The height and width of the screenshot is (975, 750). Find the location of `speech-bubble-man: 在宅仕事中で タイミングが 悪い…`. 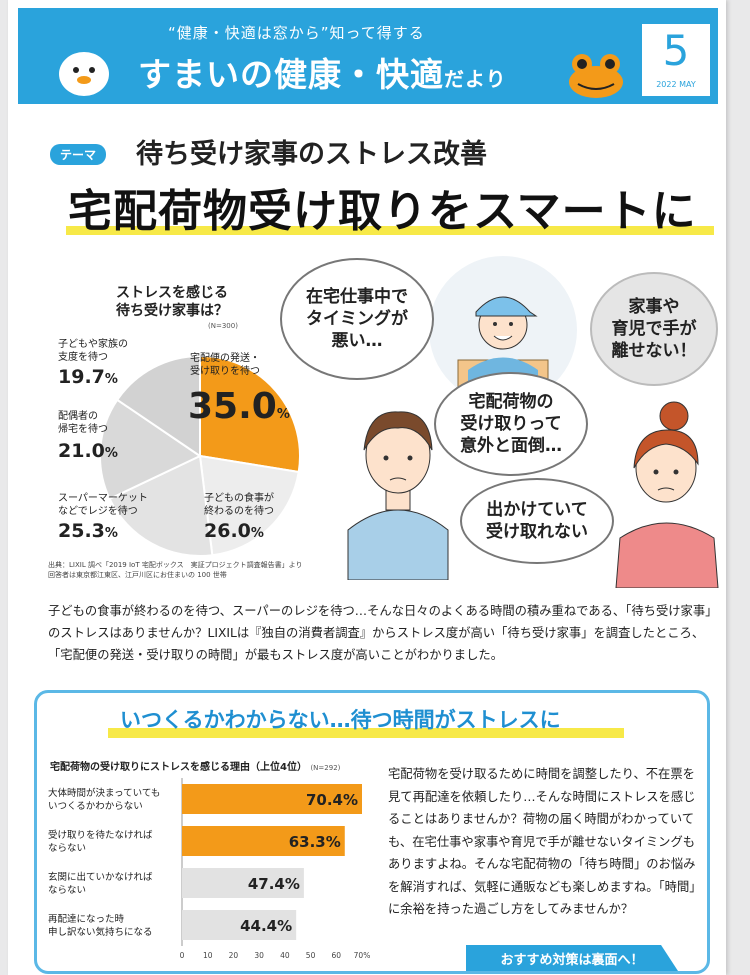

speech-bubble-man: 在宅仕事中で タイミングが 悪い… is located at coordinates (357, 319).